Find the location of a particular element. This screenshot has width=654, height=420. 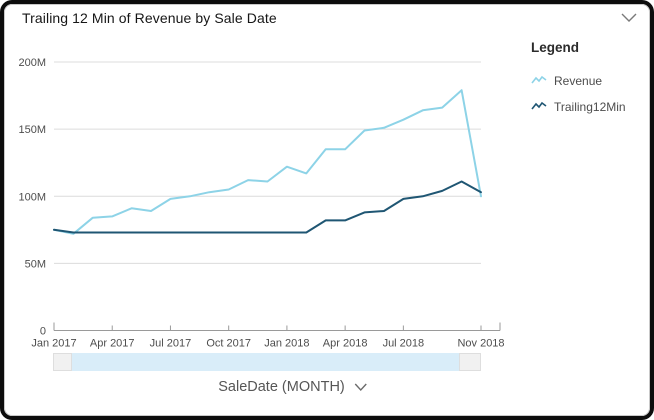

slider-right-handle is located at coordinates (470, 362).